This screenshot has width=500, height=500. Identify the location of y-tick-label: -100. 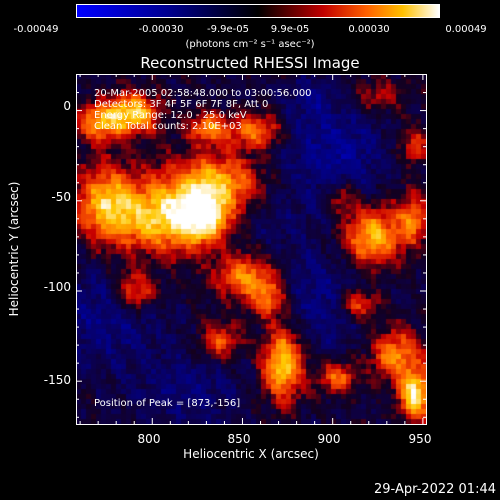
(57, 287).